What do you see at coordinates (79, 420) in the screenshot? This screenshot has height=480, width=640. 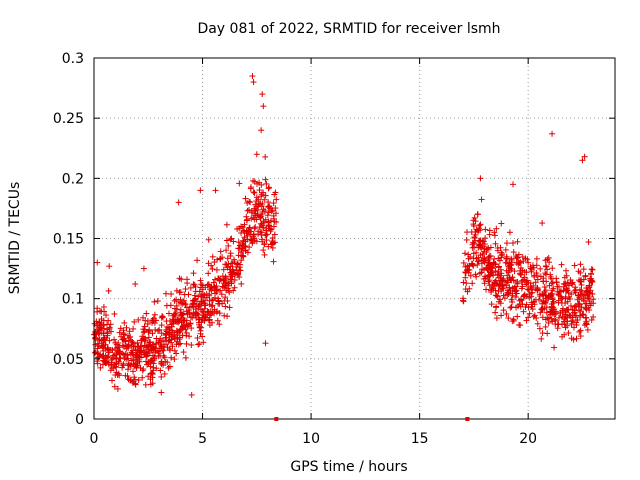 I see `y-tick-label: 0` at bounding box center [79, 420].